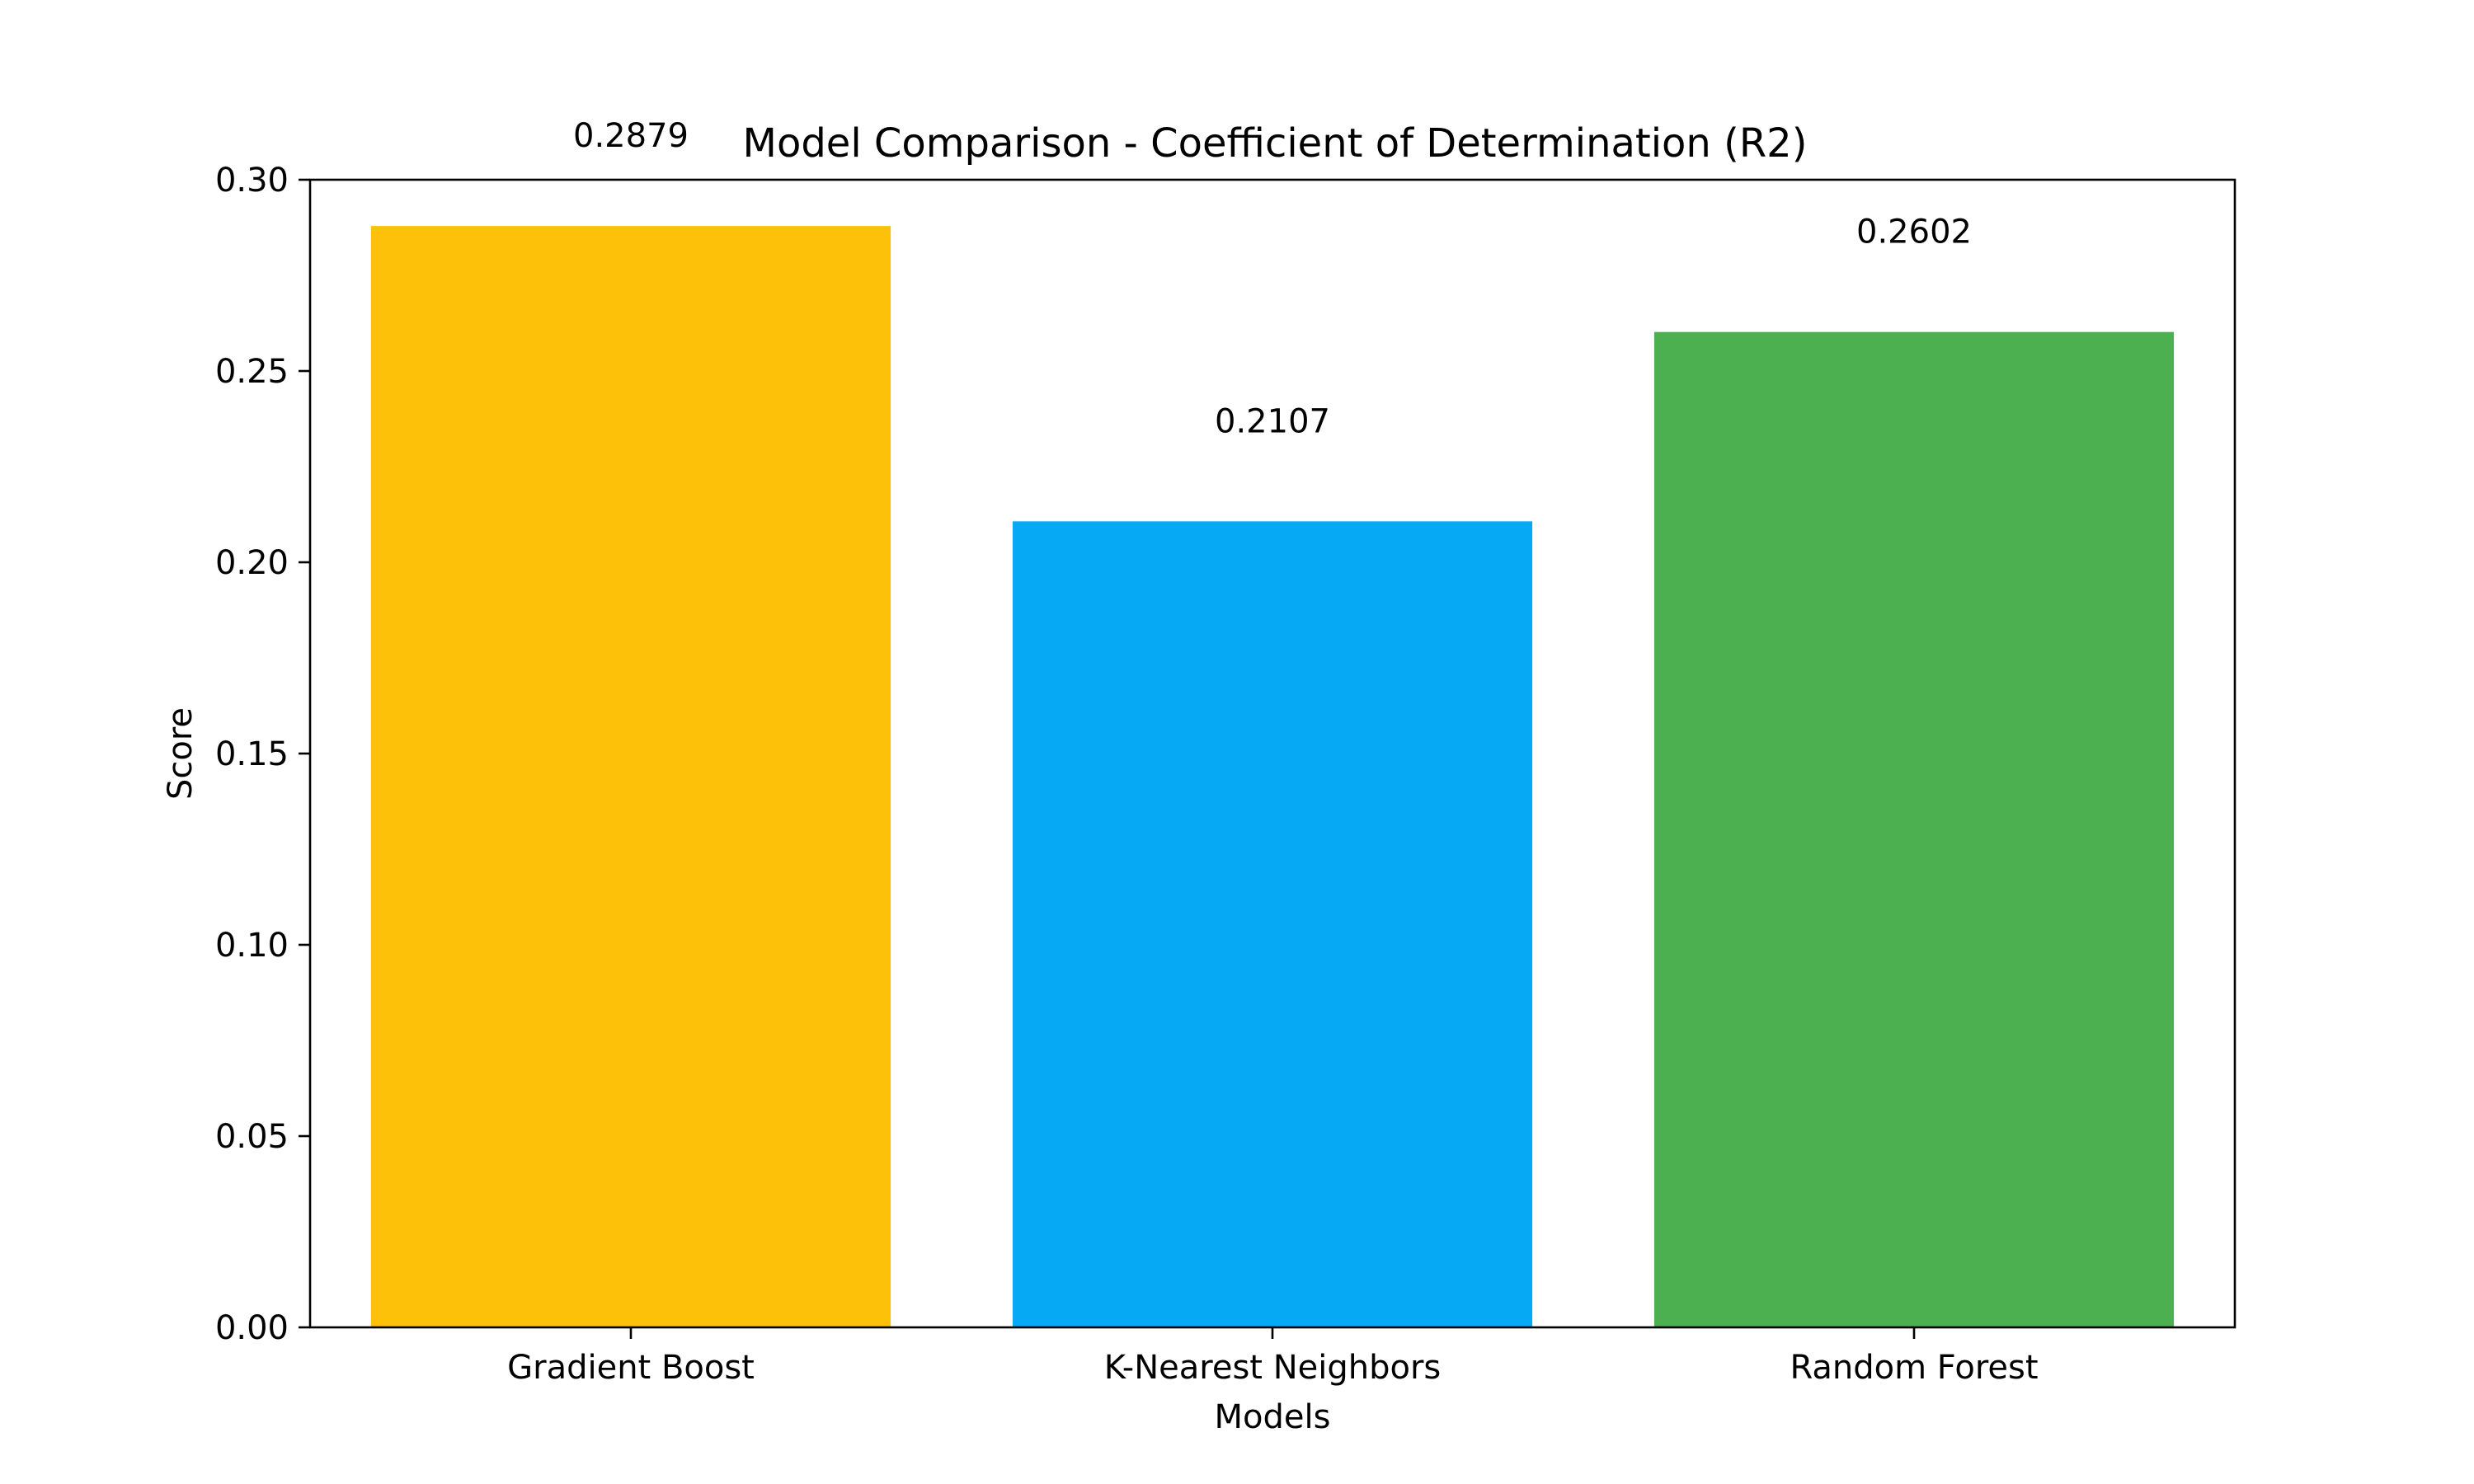 The height and width of the screenshot is (1484, 2474). What do you see at coordinates (1272, 421) in the screenshot?
I see `value-label-1: 0.2107` at bounding box center [1272, 421].